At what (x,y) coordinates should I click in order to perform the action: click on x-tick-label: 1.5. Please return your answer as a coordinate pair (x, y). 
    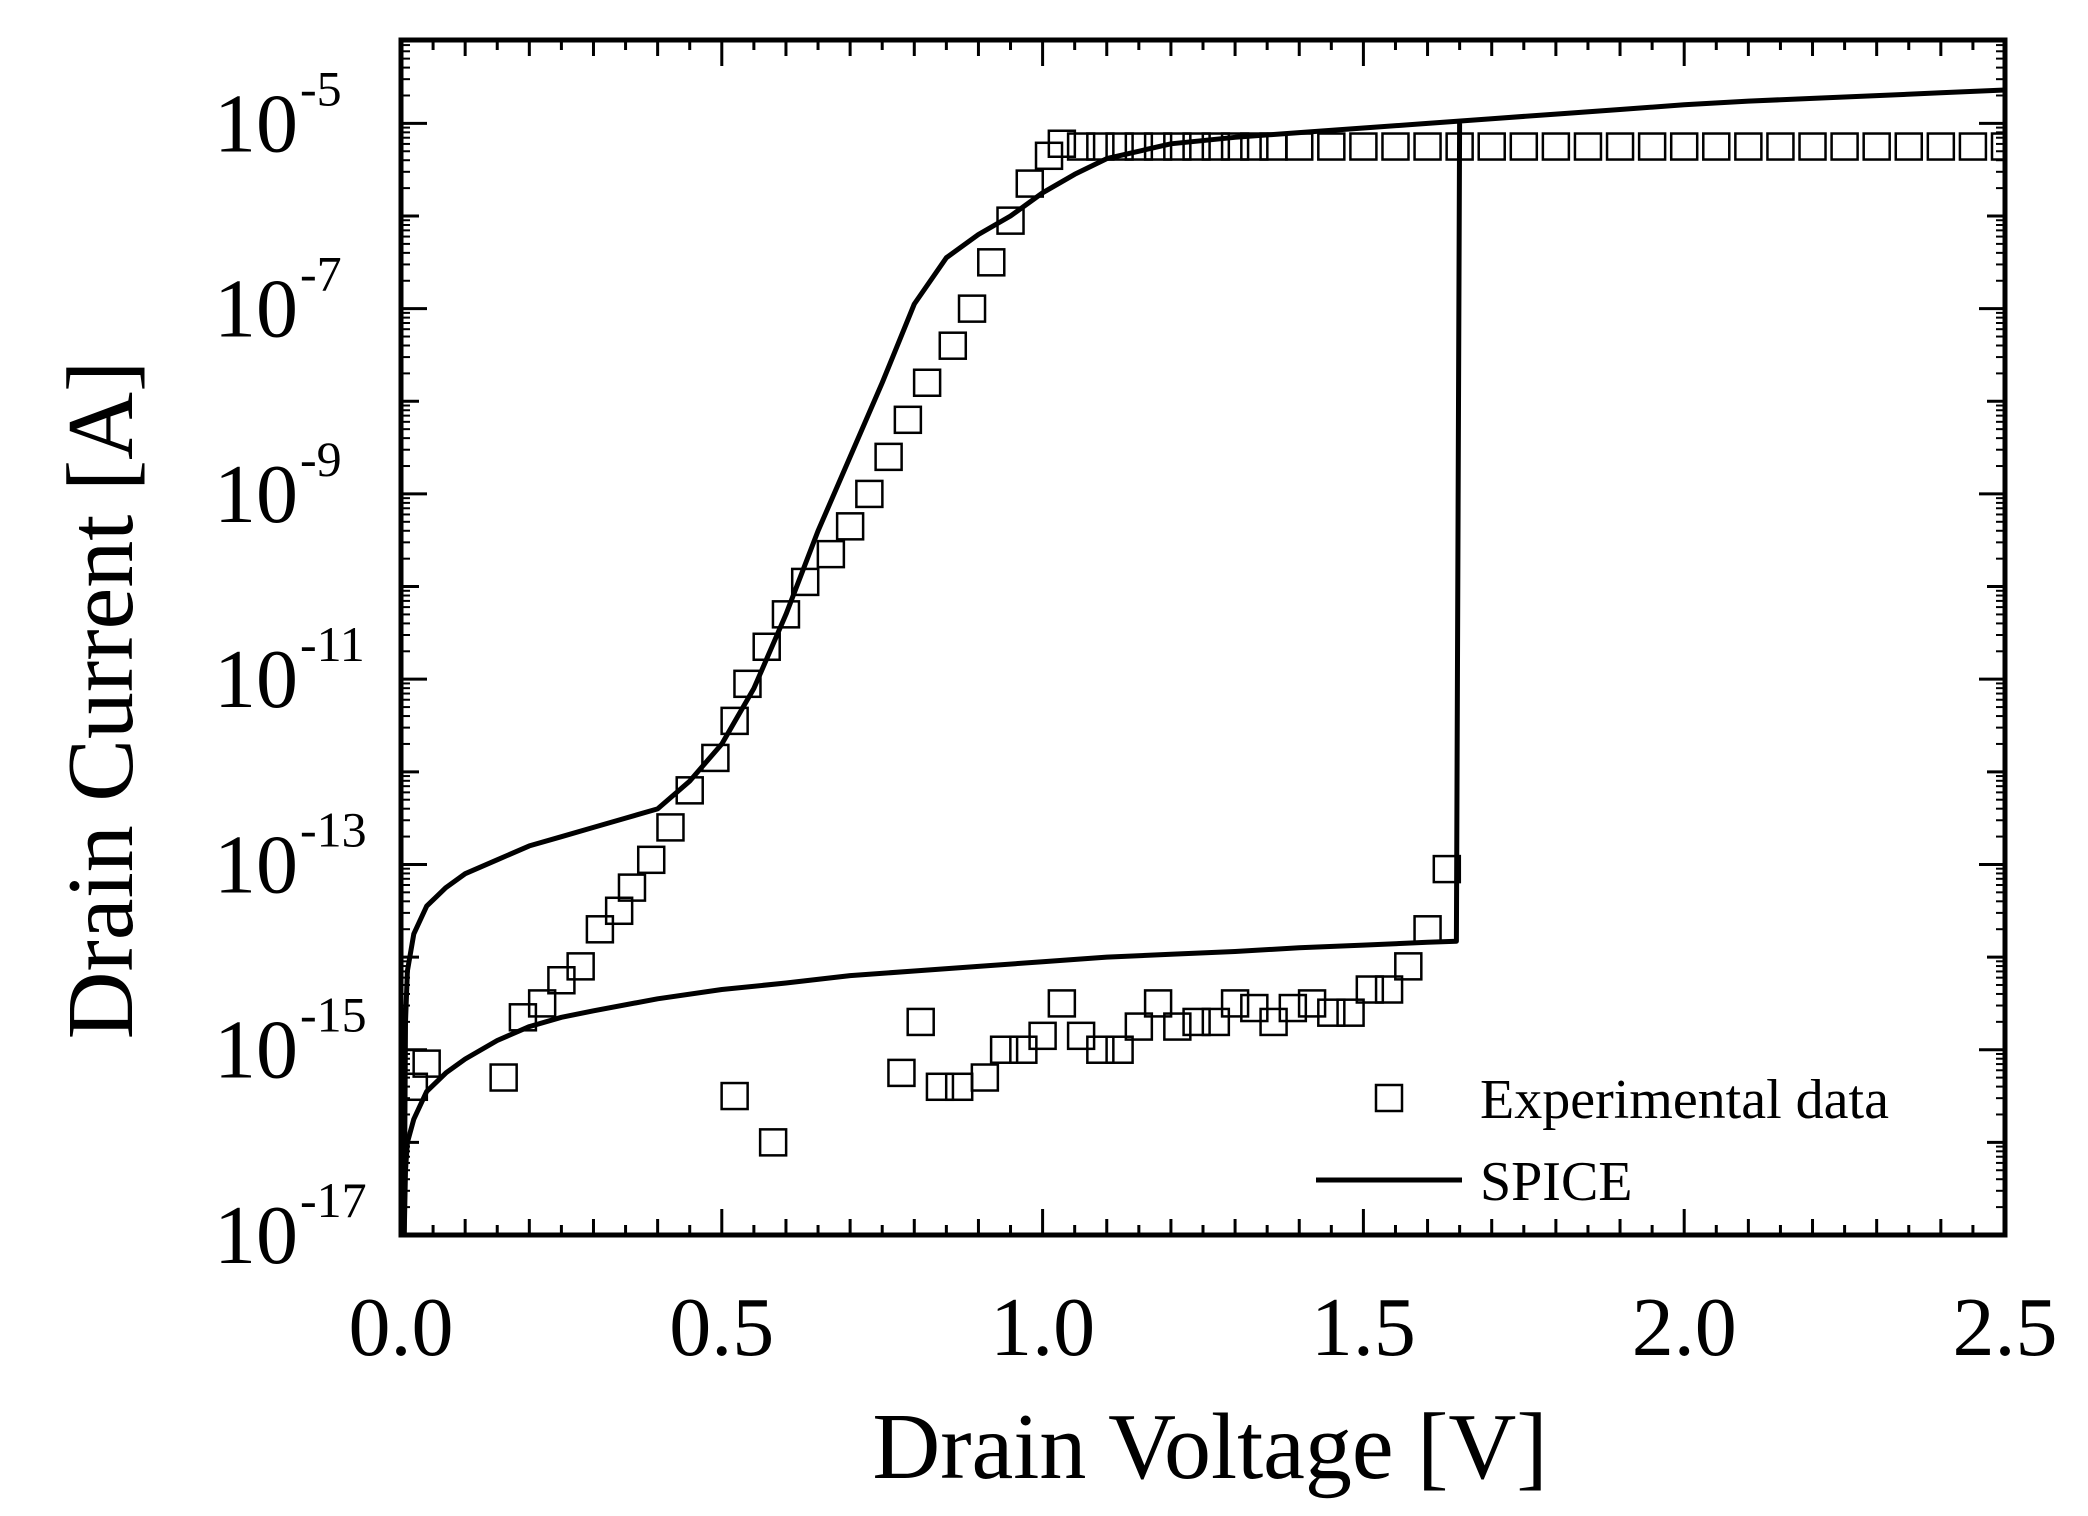
    Looking at the image, I should click on (1363, 1327).